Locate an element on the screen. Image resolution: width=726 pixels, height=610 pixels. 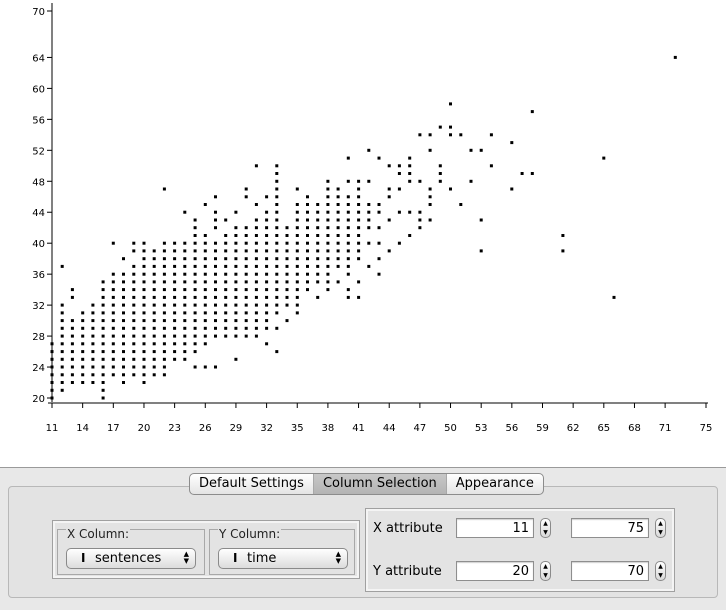
x-column-select: I sentences ▲ ▼ is located at coordinates (131, 558).